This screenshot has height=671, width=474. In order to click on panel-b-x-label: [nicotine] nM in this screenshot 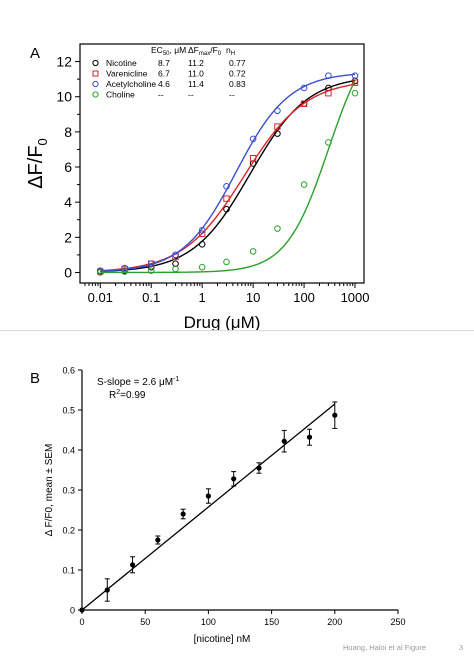, I will do `click(222, 639)`.